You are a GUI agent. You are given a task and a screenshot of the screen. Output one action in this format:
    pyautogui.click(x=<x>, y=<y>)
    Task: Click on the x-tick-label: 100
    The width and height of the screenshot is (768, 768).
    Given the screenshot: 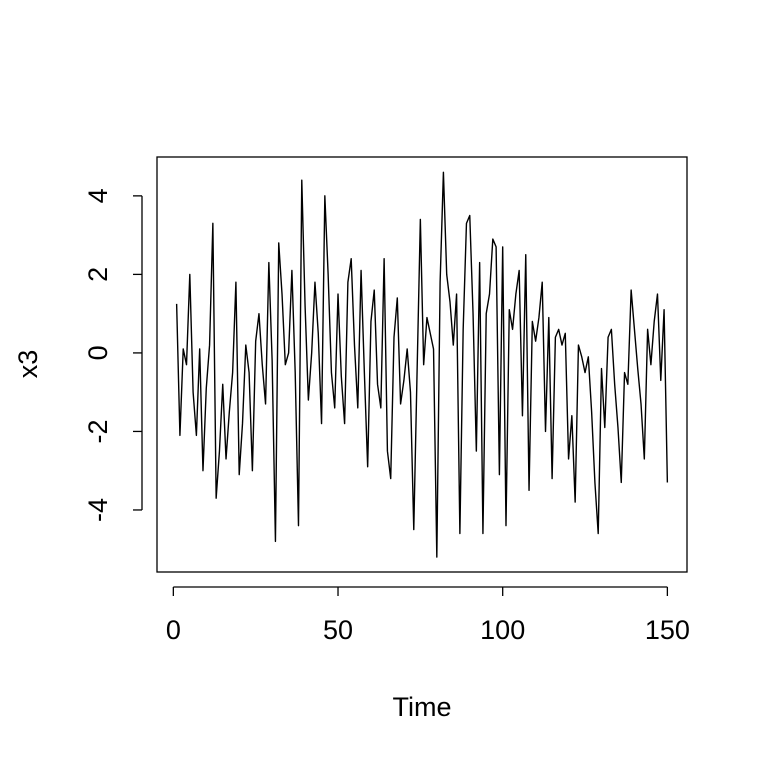 What is the action you would take?
    pyautogui.click(x=502, y=630)
    